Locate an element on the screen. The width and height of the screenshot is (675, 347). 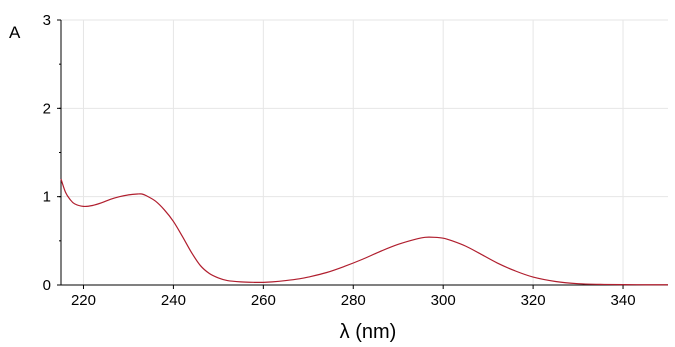
x-tick-label: 280 is located at coordinates (353, 300).